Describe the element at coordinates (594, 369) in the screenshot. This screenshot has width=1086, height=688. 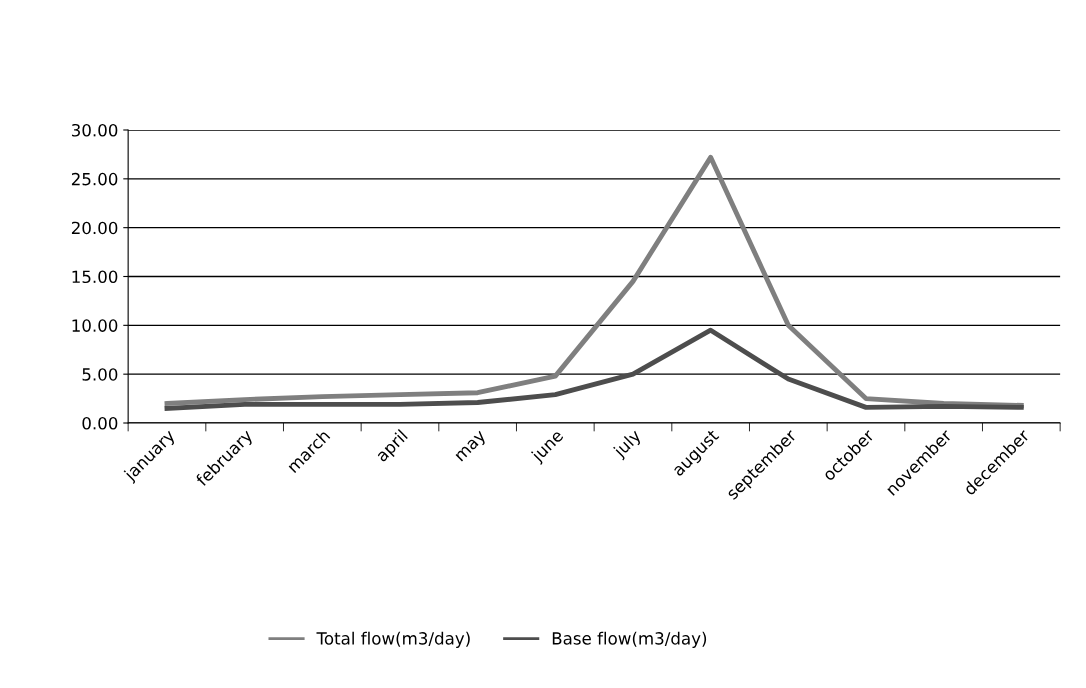
I see `line-series` at that location.